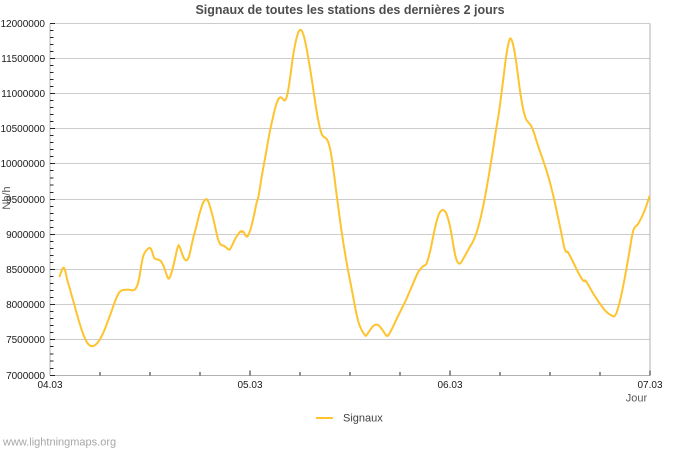 The width and height of the screenshot is (700, 455). Describe the element at coordinates (25, 305) in the screenshot. I see `svg-text: 8000000` at that location.